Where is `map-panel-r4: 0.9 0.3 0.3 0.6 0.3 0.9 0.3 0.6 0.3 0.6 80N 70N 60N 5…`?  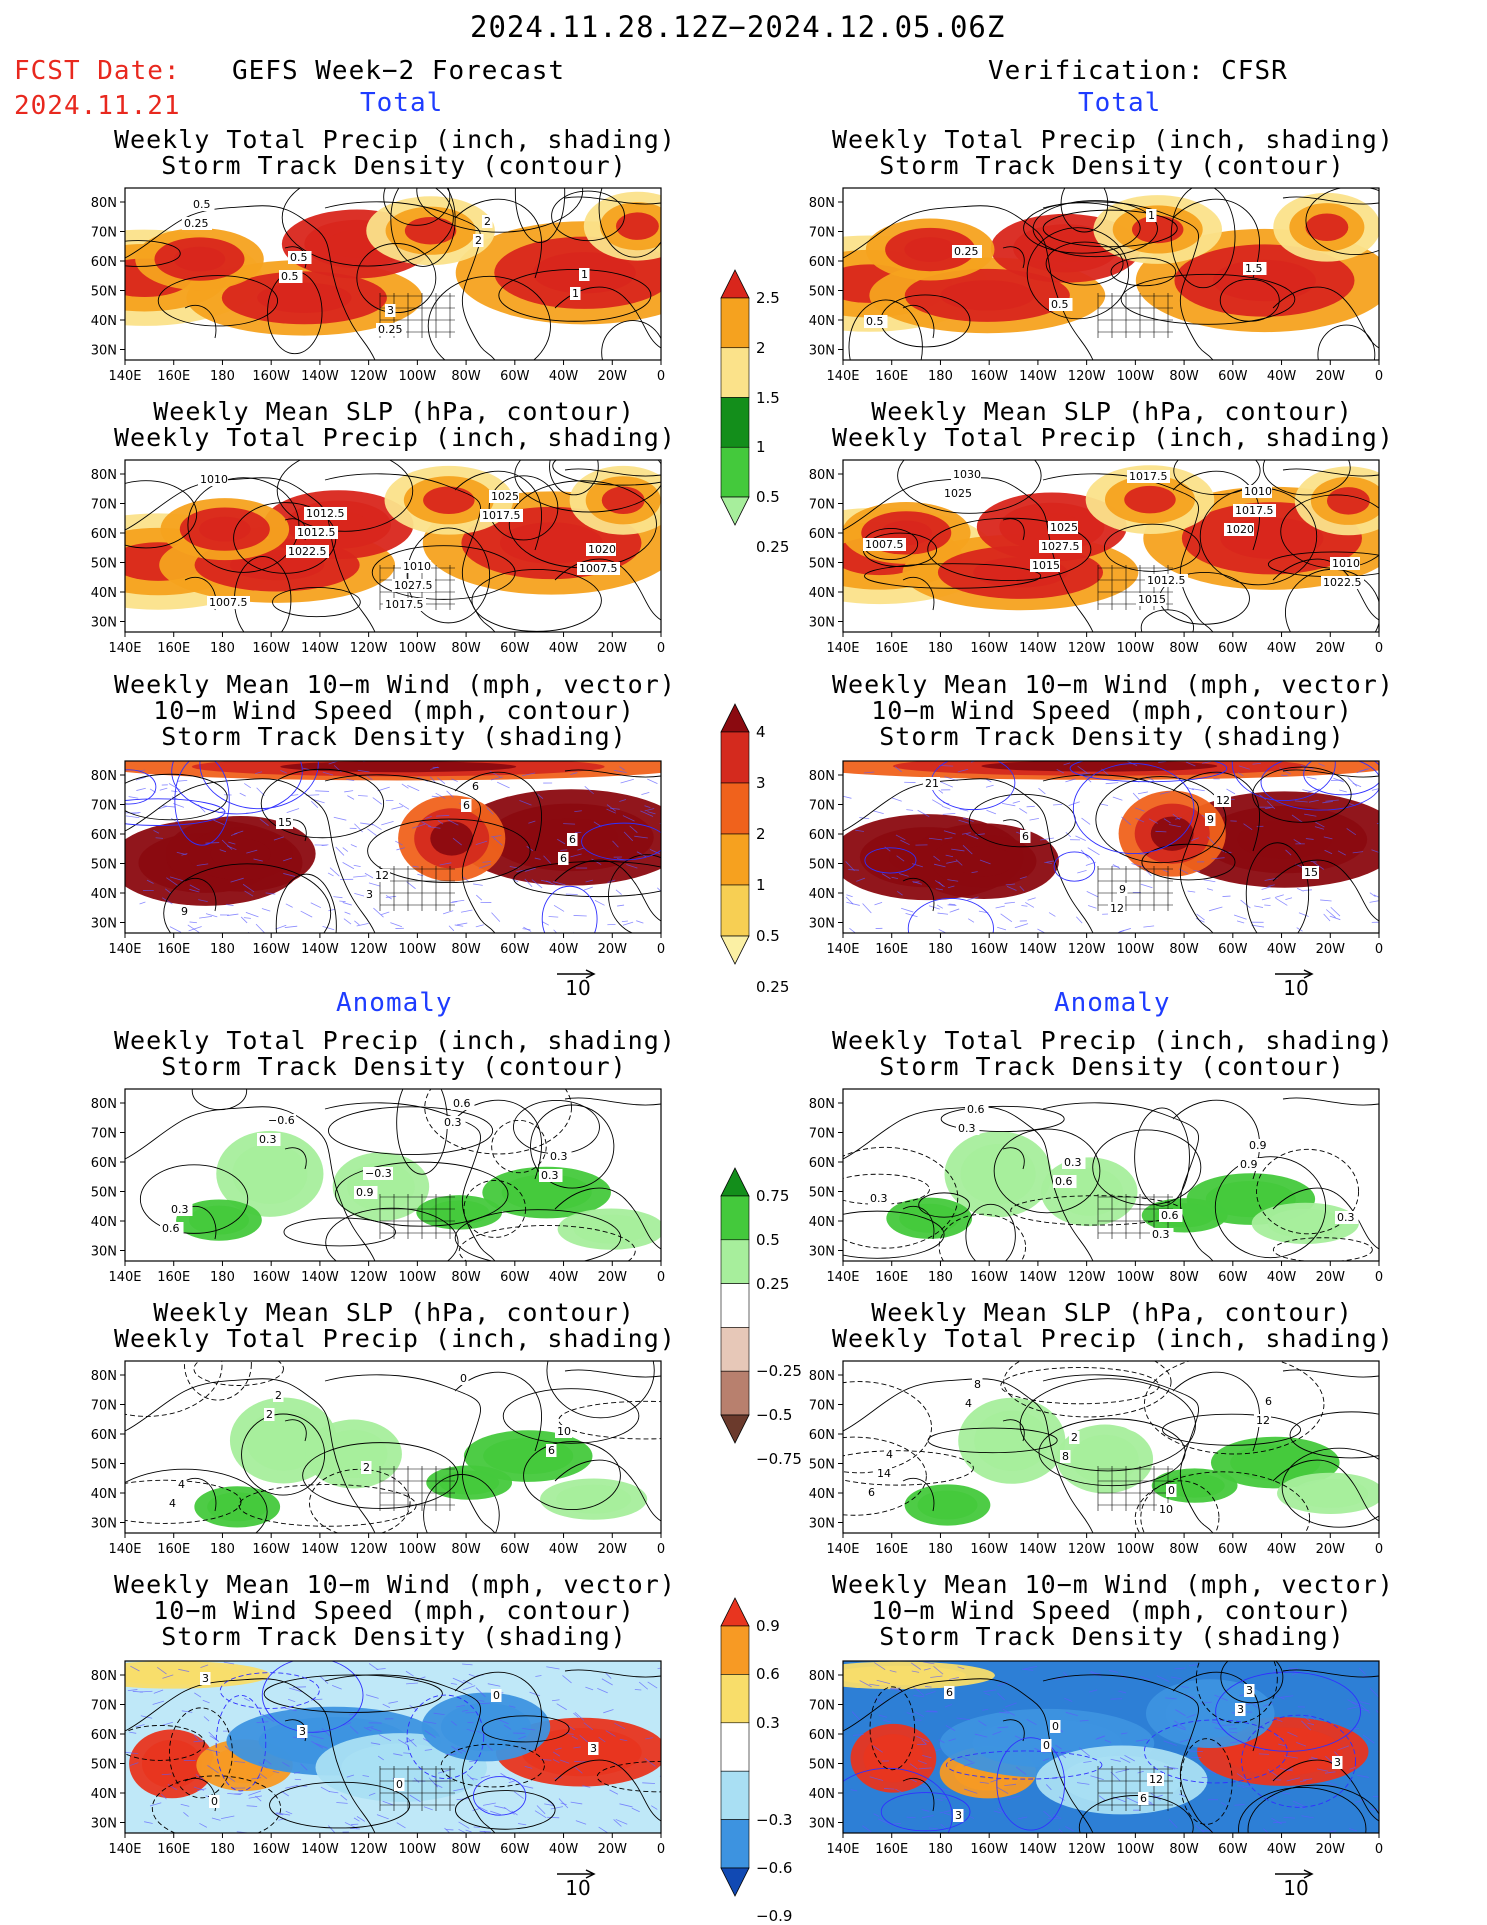
map-panel-r4: 0.9 0.3 0.3 0.6 0.3 0.9 0.3 0.6 0.3 0.6 80N 70N 60N 5… is located at coordinates (1106, 1187).